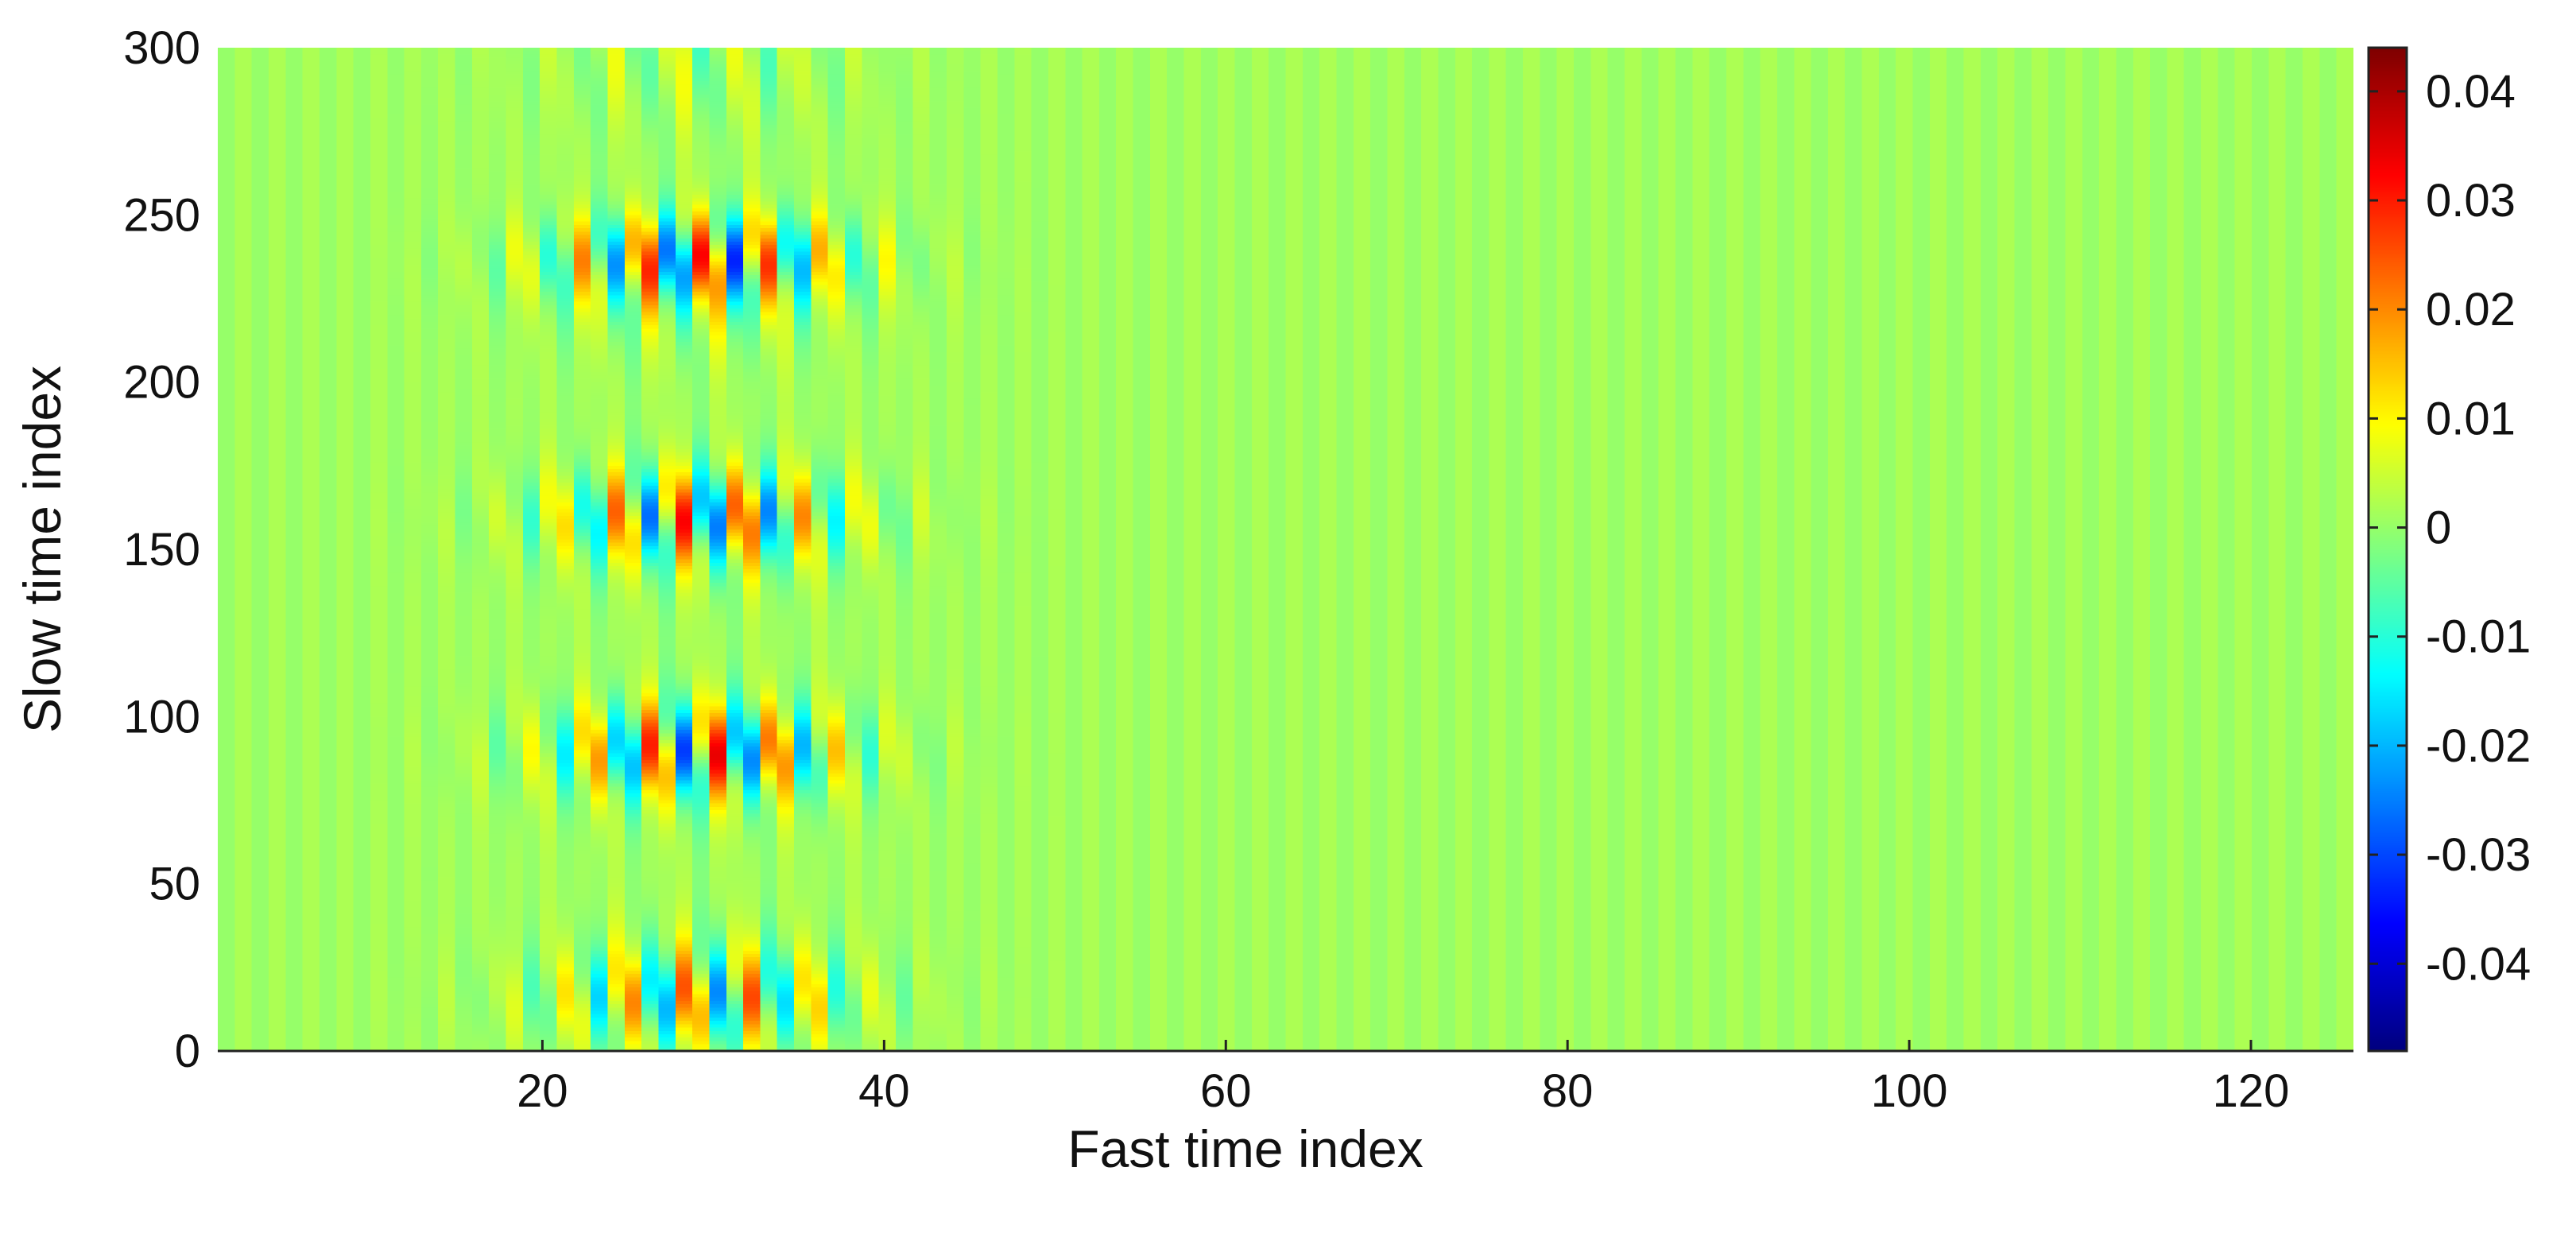 Image resolution: width=2576 pixels, height=1237 pixels. What do you see at coordinates (1403, 1078) in the screenshot?
I see `x-axis-ticks: 20 40 60 80 100 120` at bounding box center [1403, 1078].